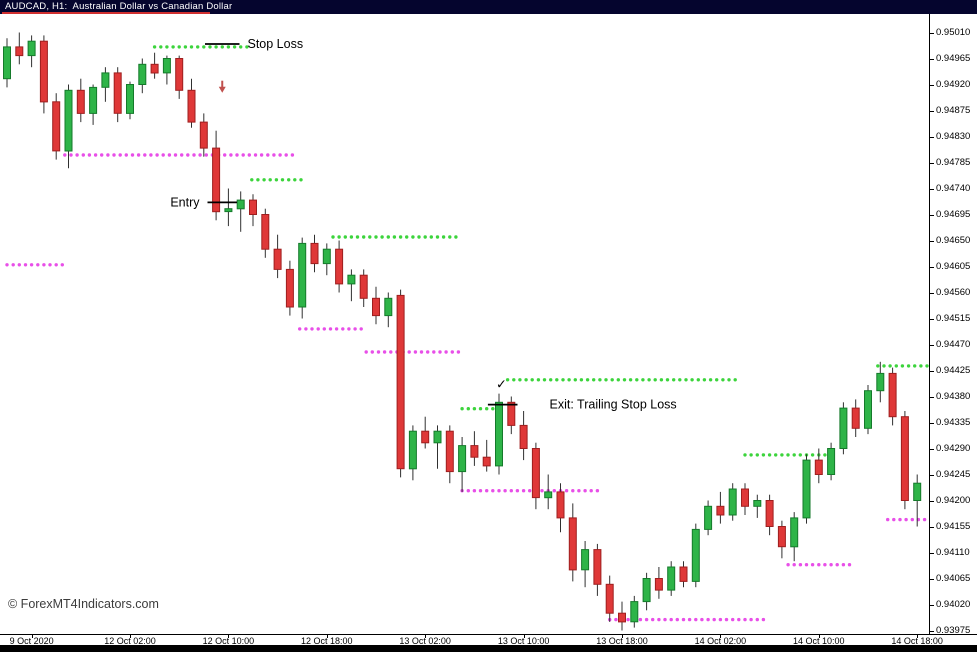 Image resolution: width=977 pixels, height=652 pixels. Describe the element at coordinates (953, 630) in the screenshot. I see `price-axis-label: 0.93975` at that location.